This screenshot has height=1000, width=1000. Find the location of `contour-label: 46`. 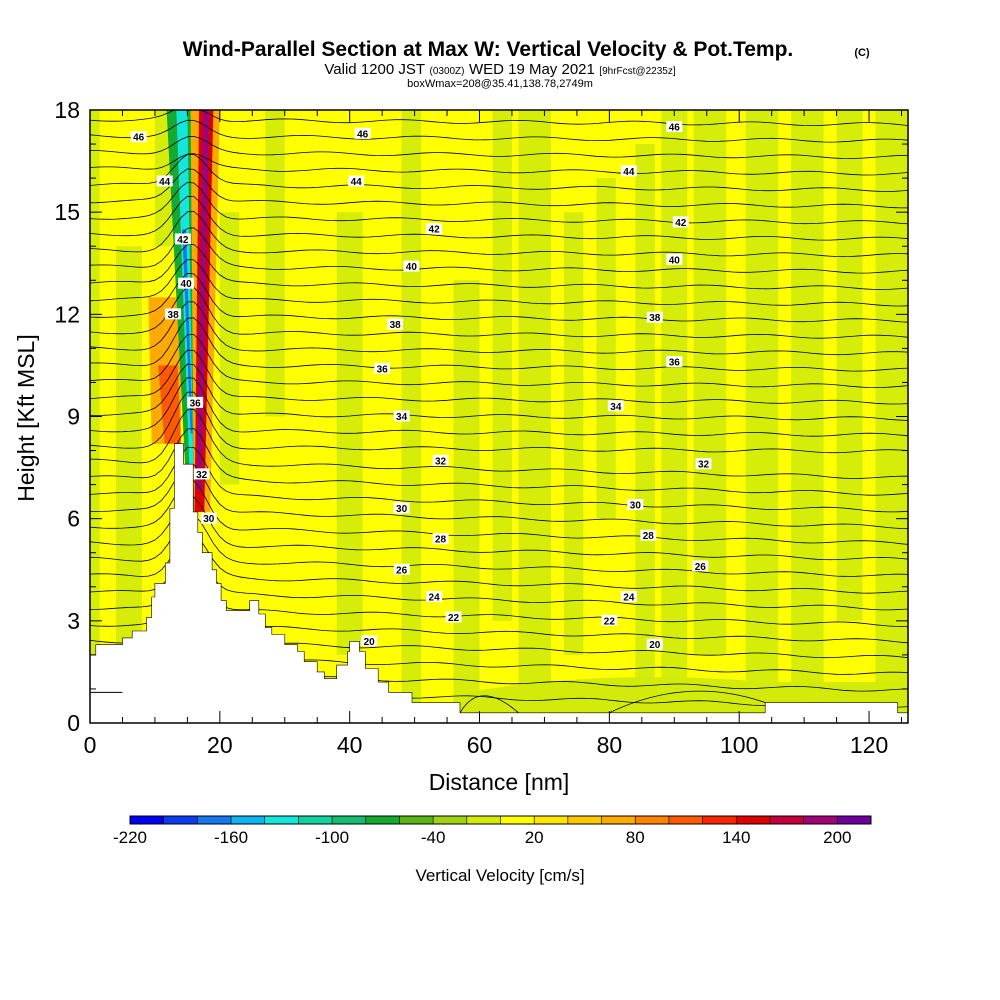

contour-label: 46 is located at coordinates (138, 137).